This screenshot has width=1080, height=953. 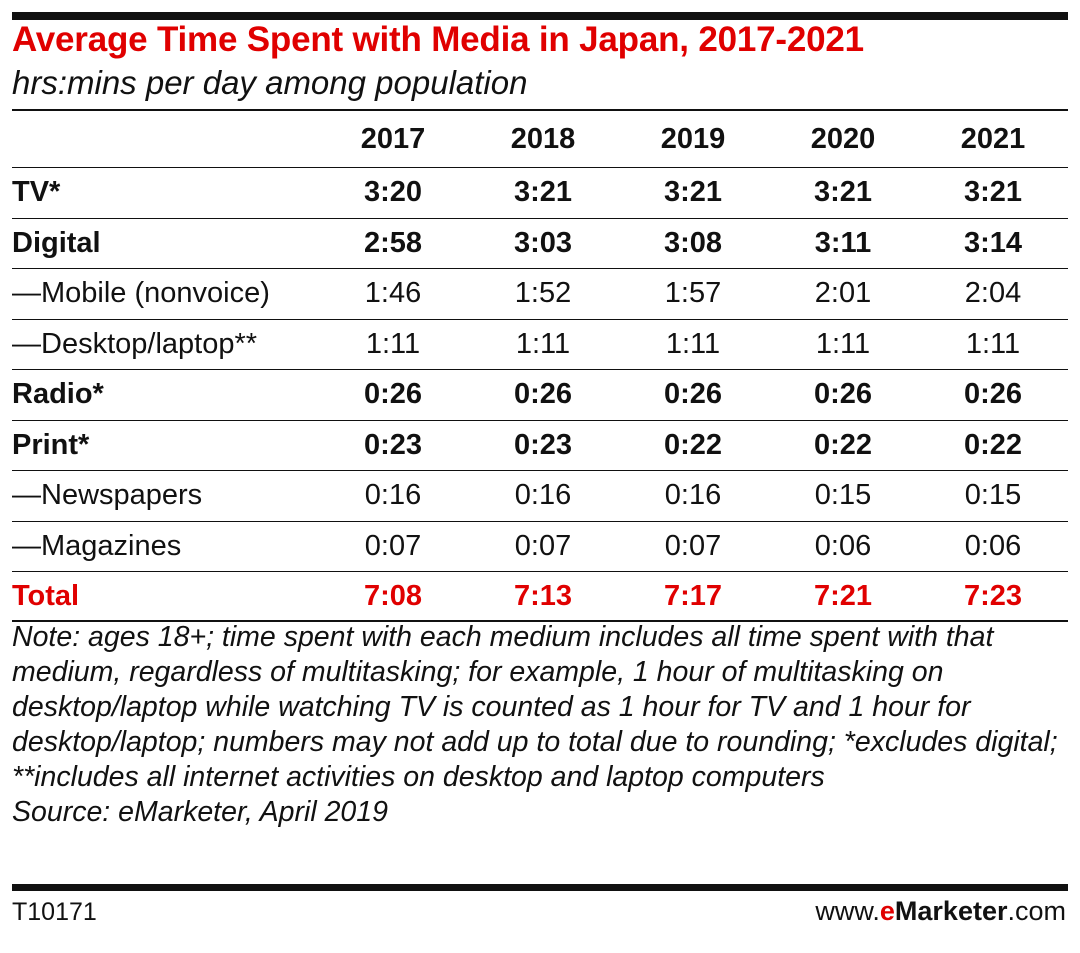 I want to click on cell-value: 3:14, so click(x=993, y=243).